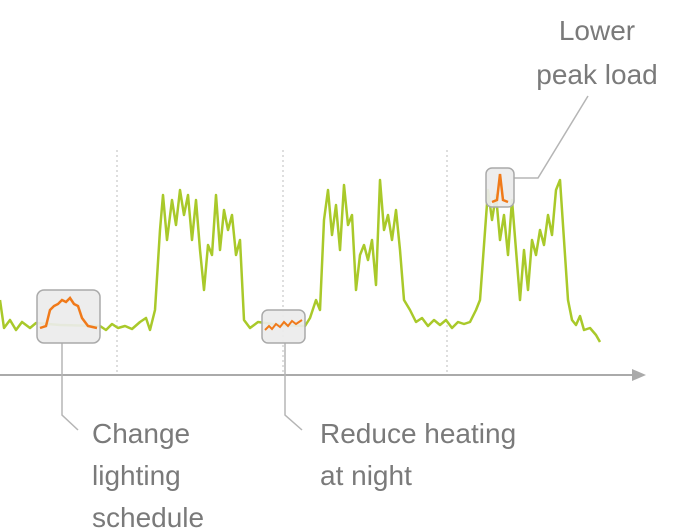 The height and width of the screenshot is (532, 679). What do you see at coordinates (418, 433) in the screenshot?
I see `annotation-text: Reduce heating` at bounding box center [418, 433].